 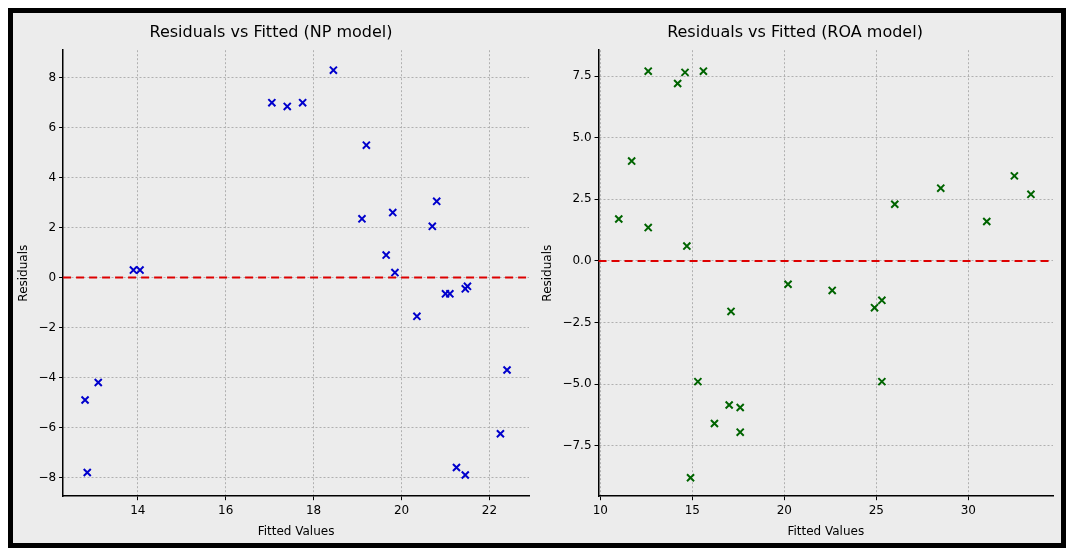 I want to click on chart-title: Residuals vs Fitted (ROA model), so click(x=795, y=31).